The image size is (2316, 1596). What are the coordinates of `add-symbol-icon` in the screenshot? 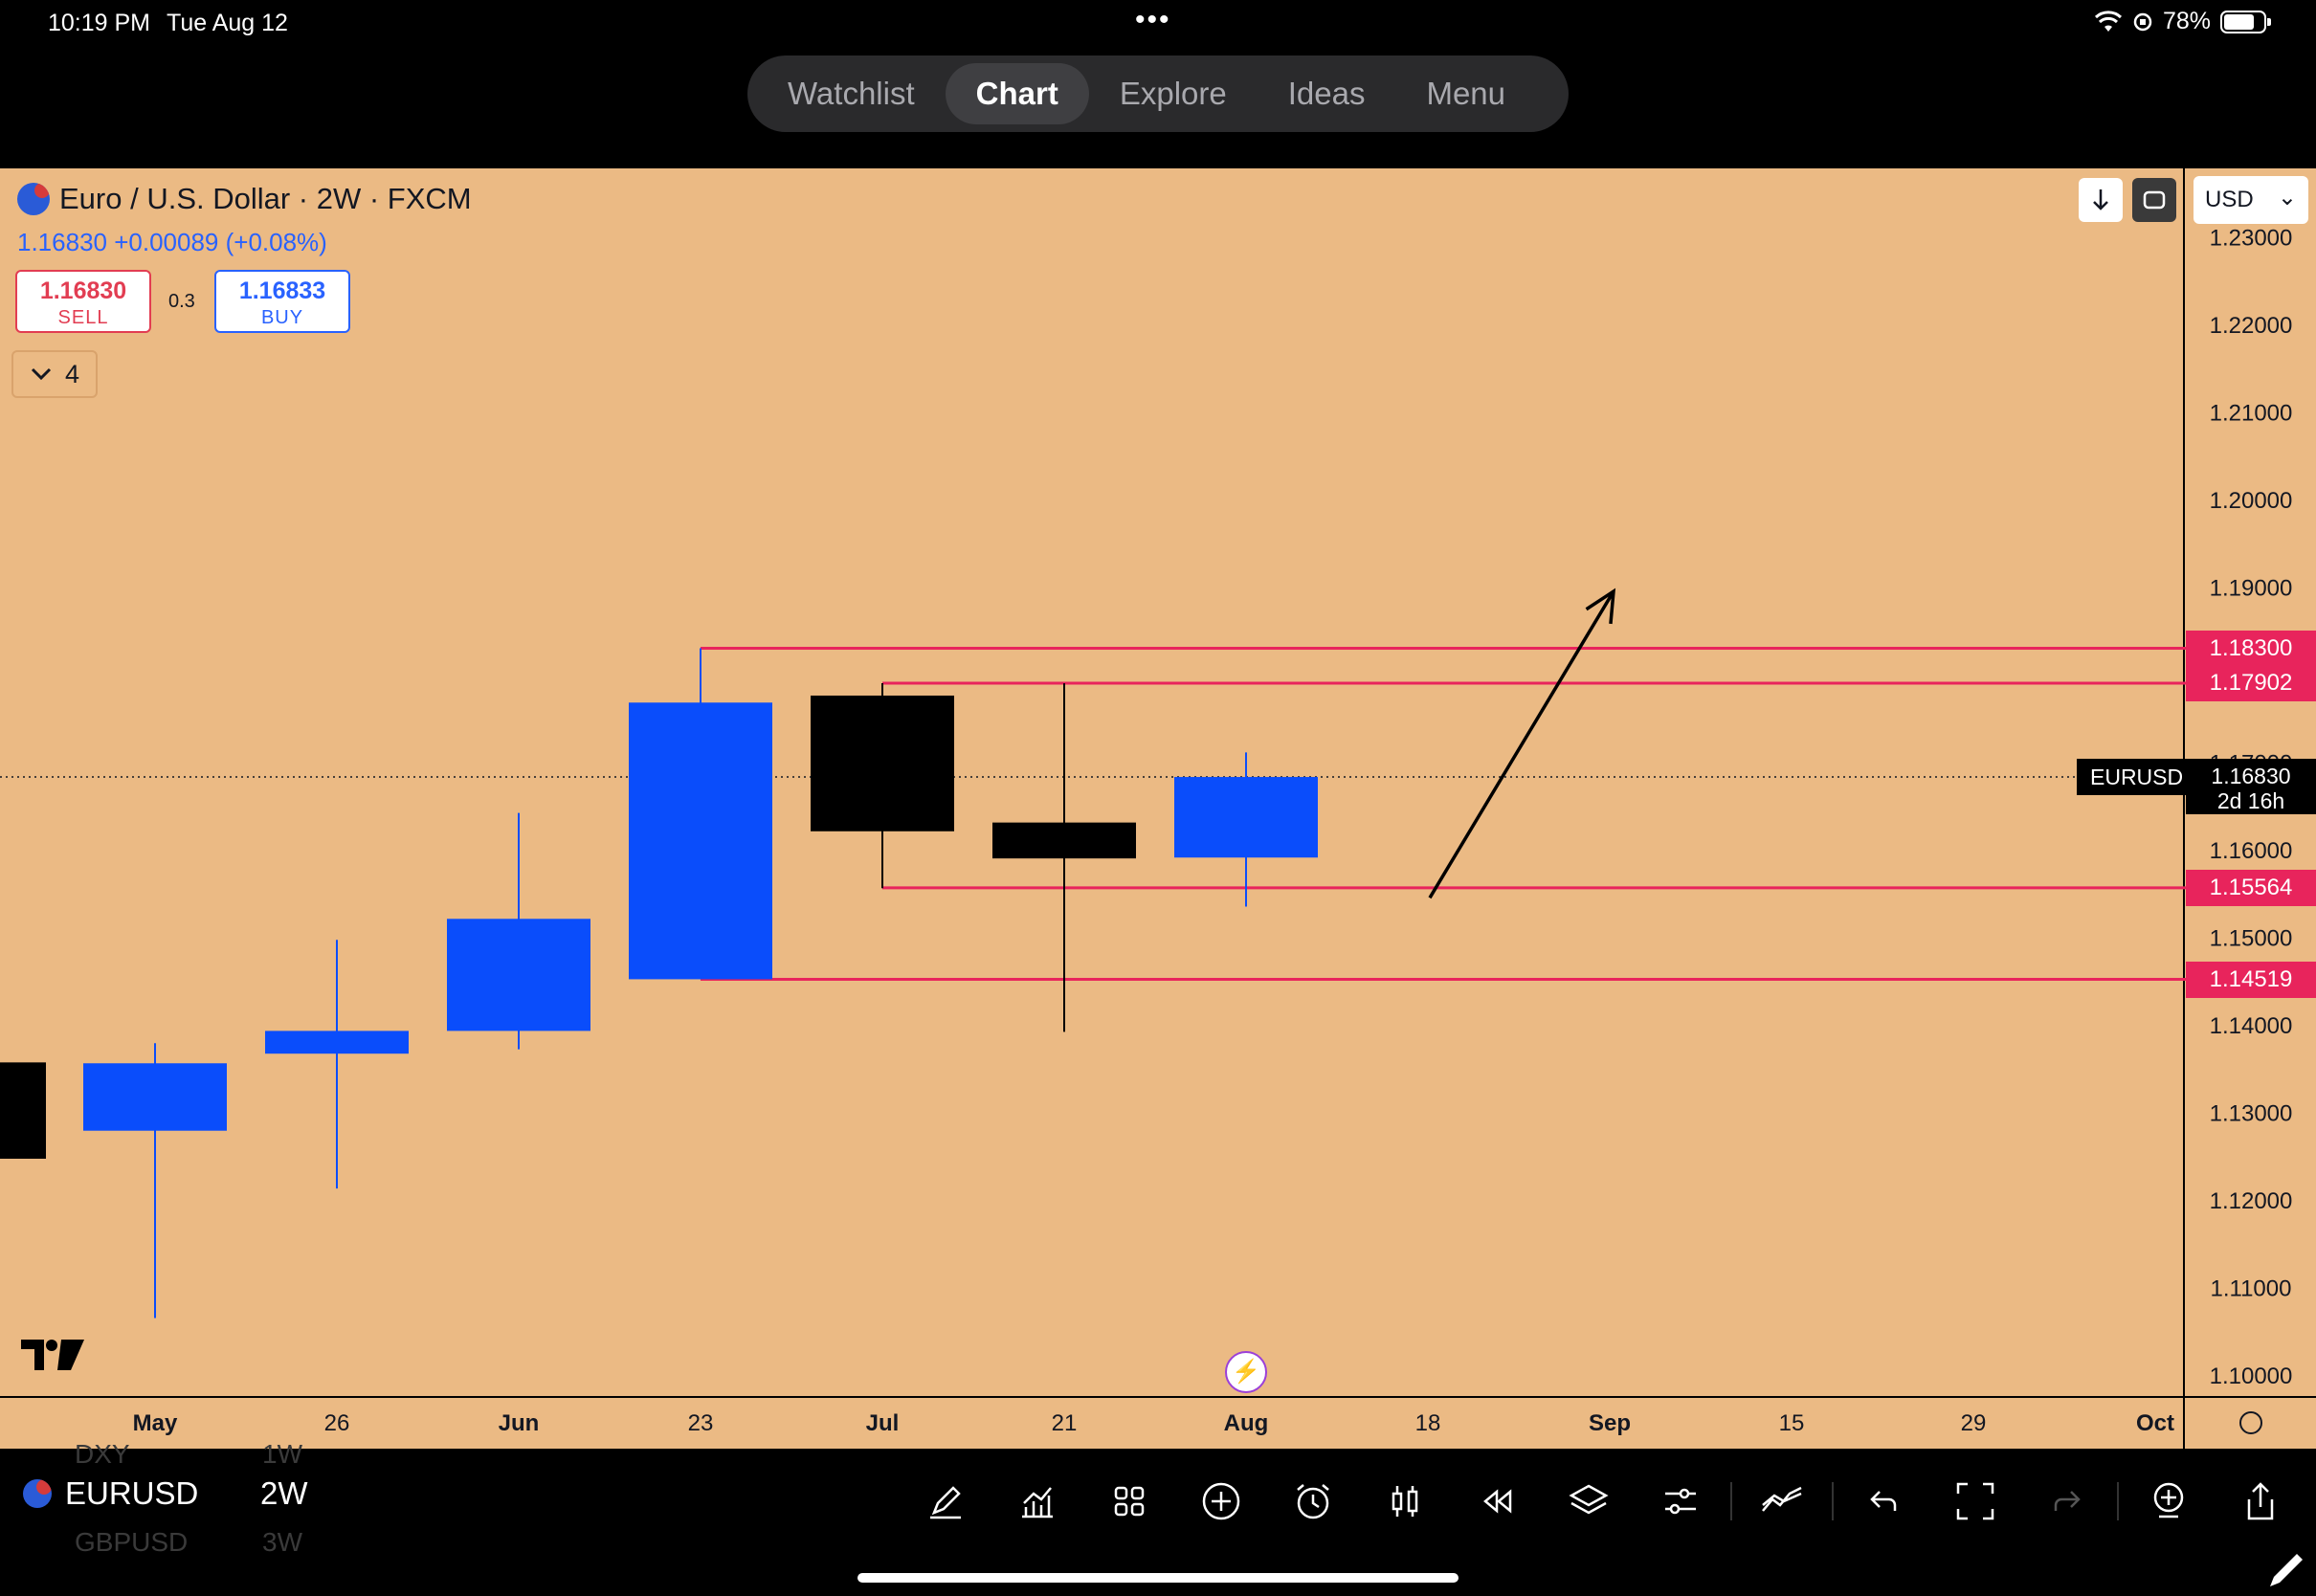 It's located at (2169, 1501).